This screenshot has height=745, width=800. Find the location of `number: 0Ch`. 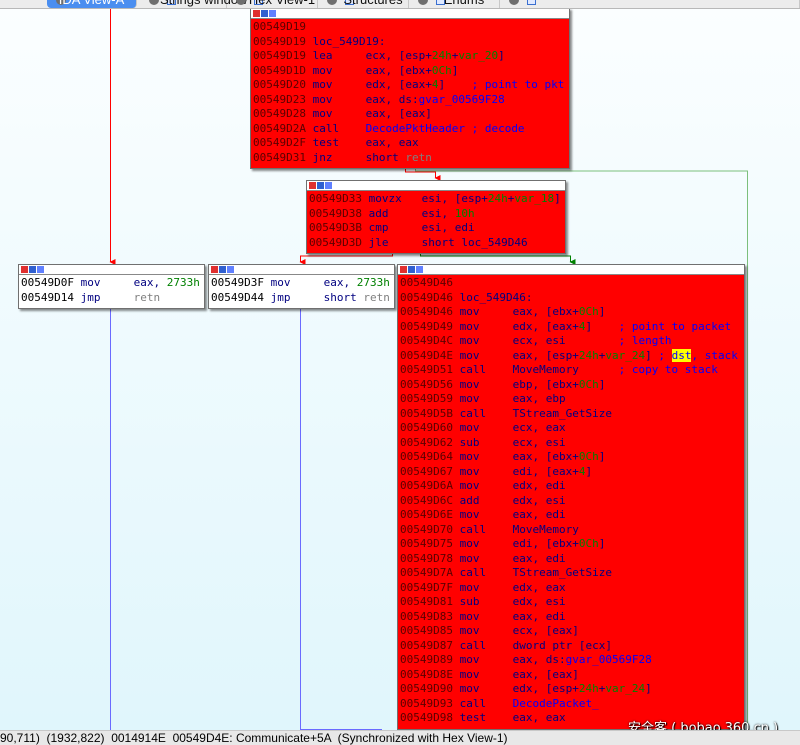

number: 0Ch is located at coordinates (441, 70).